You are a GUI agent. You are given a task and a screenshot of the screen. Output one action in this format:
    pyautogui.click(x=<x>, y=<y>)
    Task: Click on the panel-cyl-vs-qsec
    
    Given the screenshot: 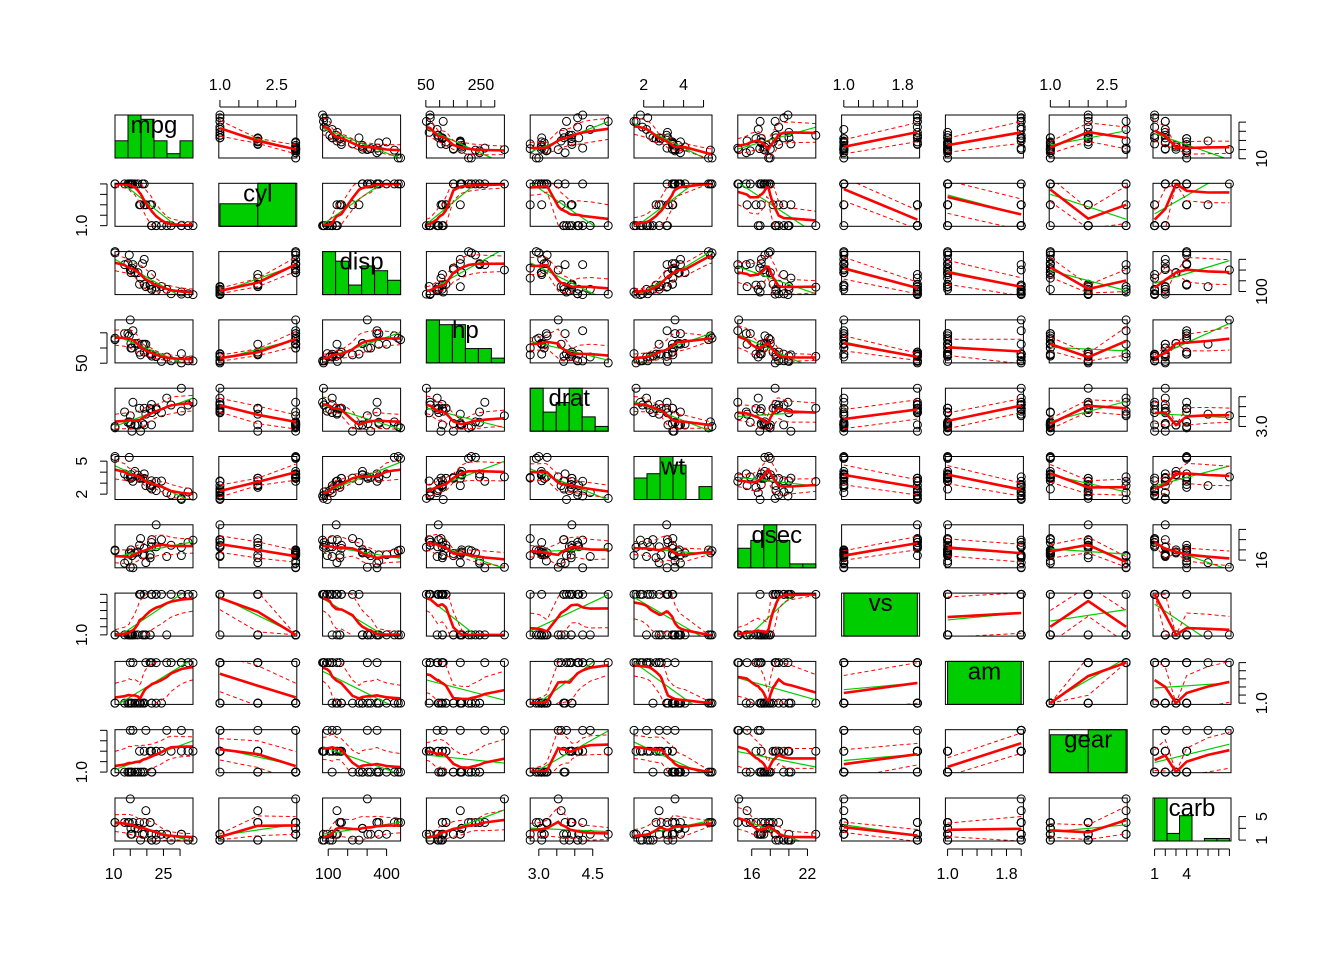 What is the action you would take?
    pyautogui.click(x=777, y=205)
    